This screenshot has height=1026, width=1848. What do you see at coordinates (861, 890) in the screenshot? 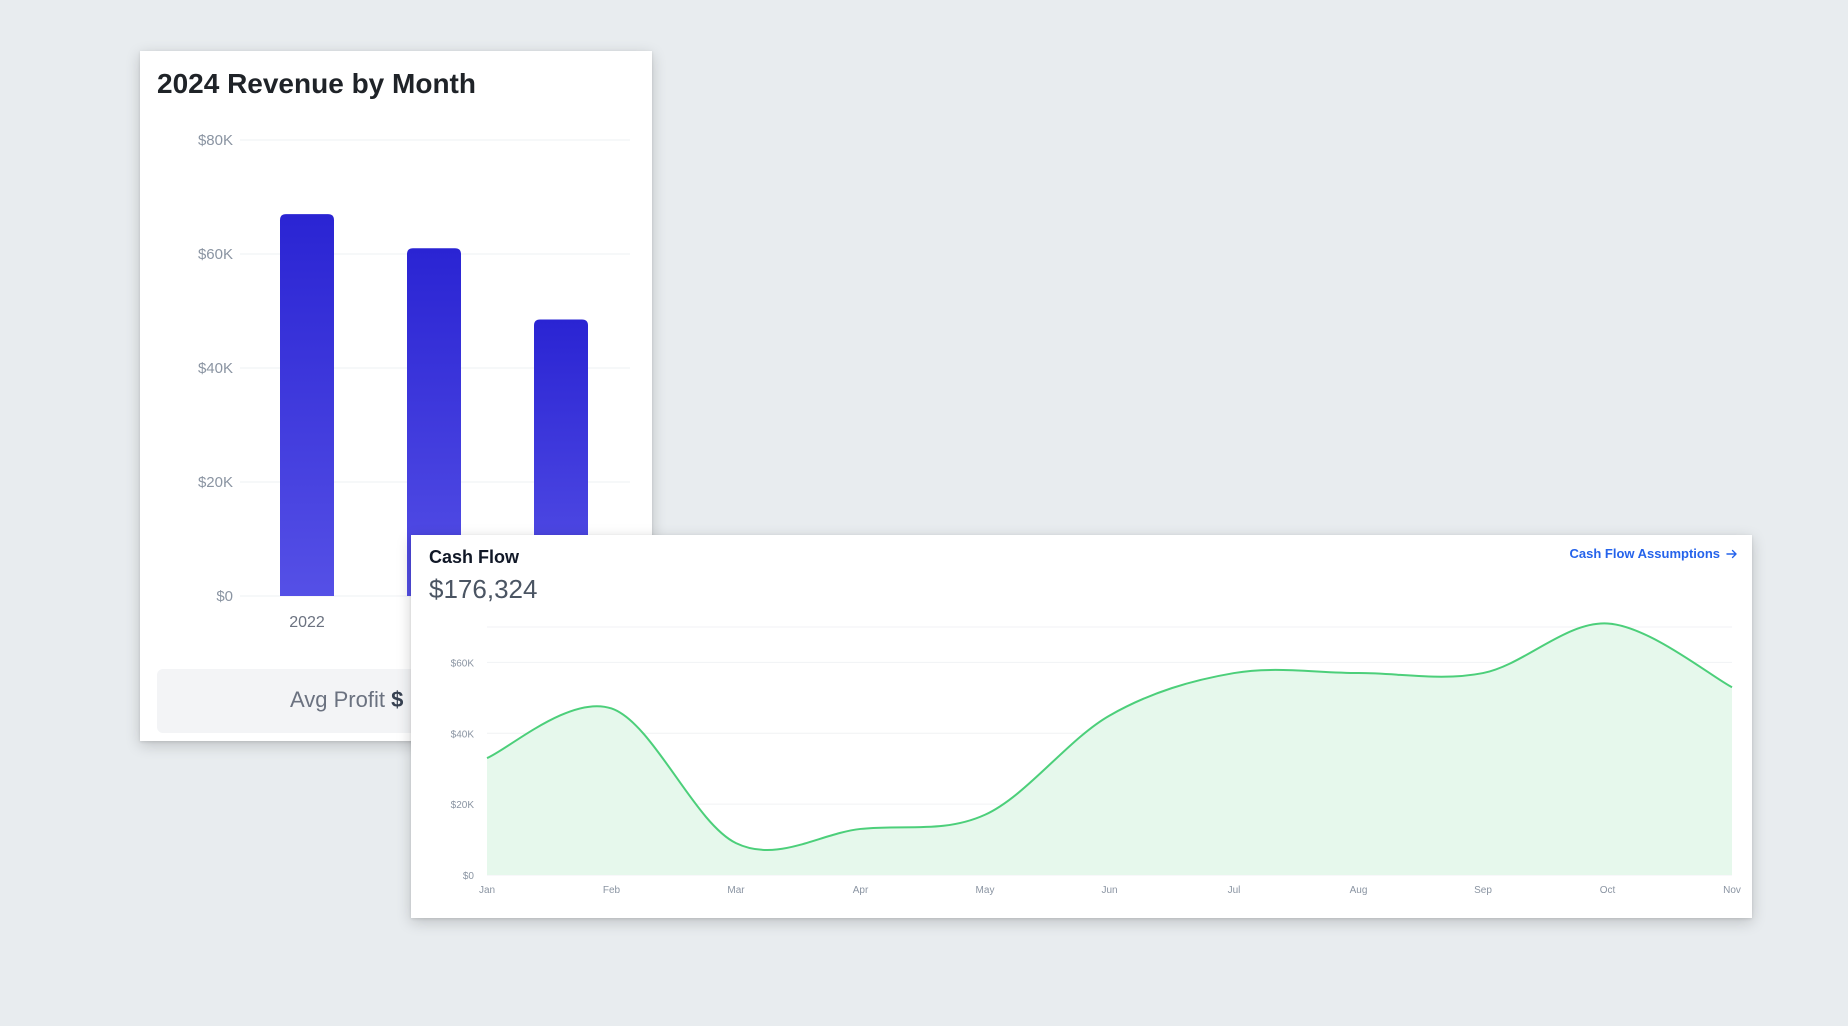
I see `x-tick-label: Apr` at bounding box center [861, 890].